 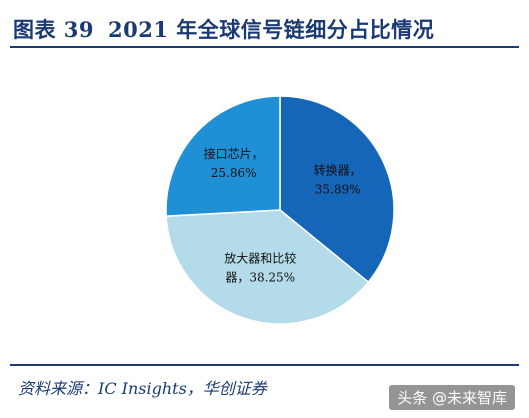 I want to click on slice-label-2: 接口芯片， 25.86%, so click(x=234, y=163).